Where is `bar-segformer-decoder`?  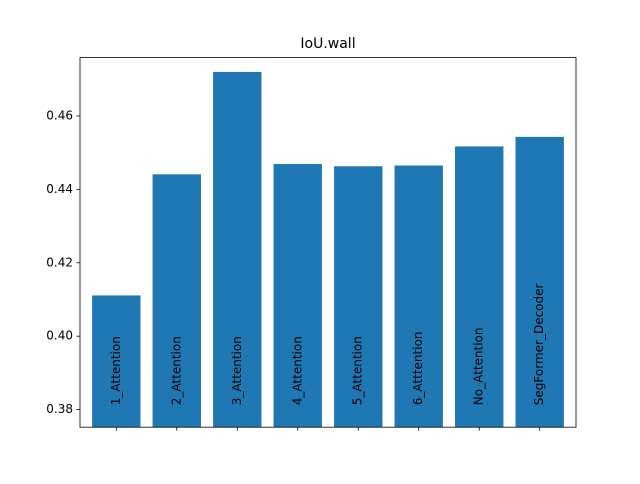 bar-segformer-decoder is located at coordinates (539, 282).